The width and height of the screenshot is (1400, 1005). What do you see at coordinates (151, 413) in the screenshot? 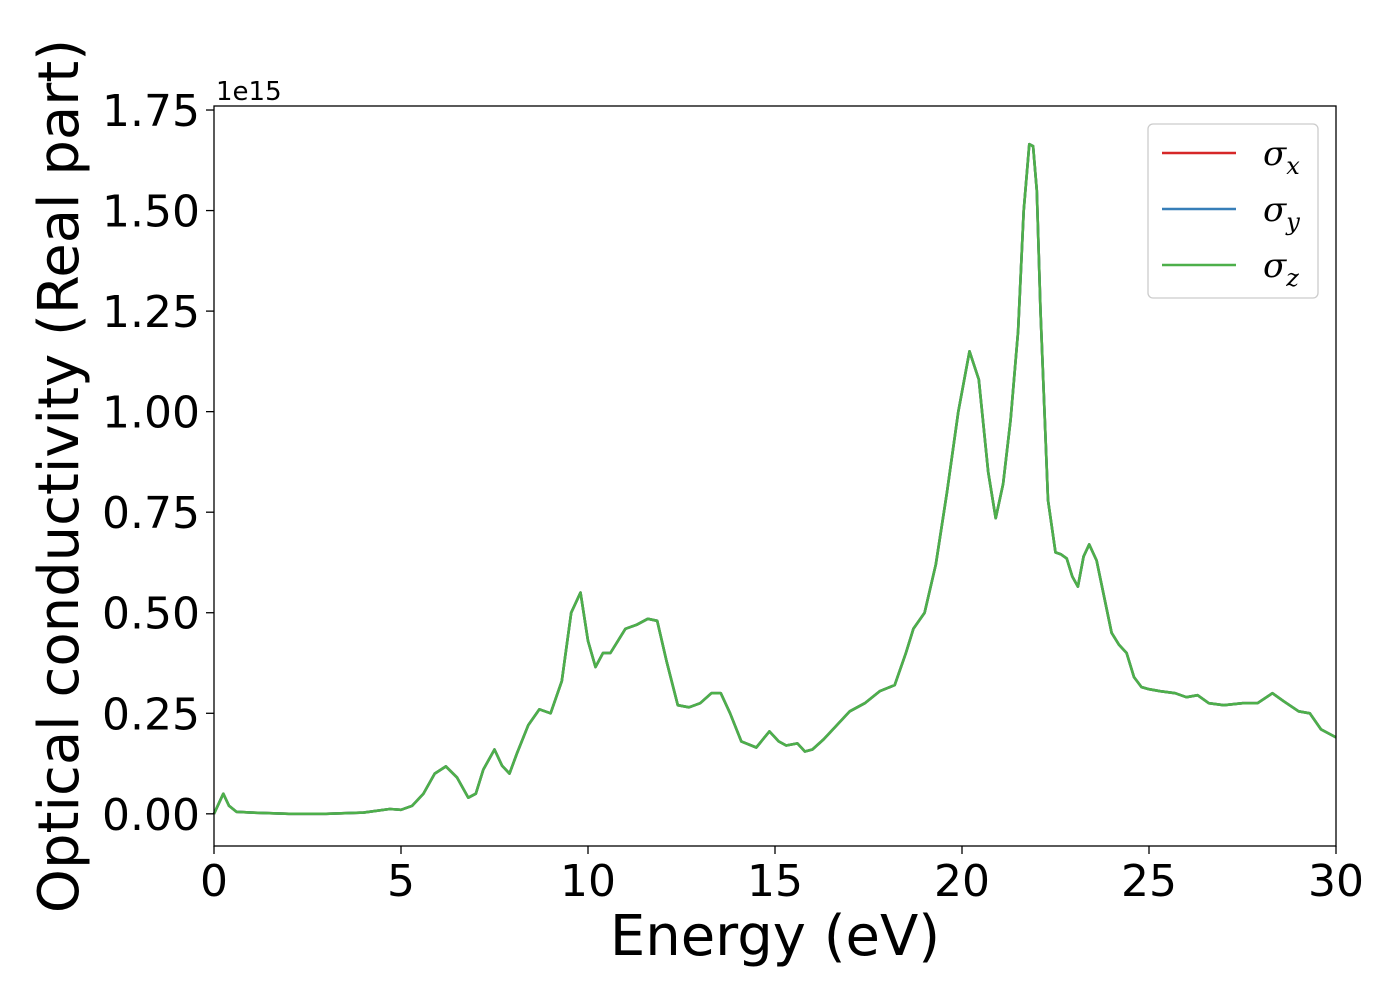
I see `y-tick-label: 1.00` at bounding box center [151, 413].